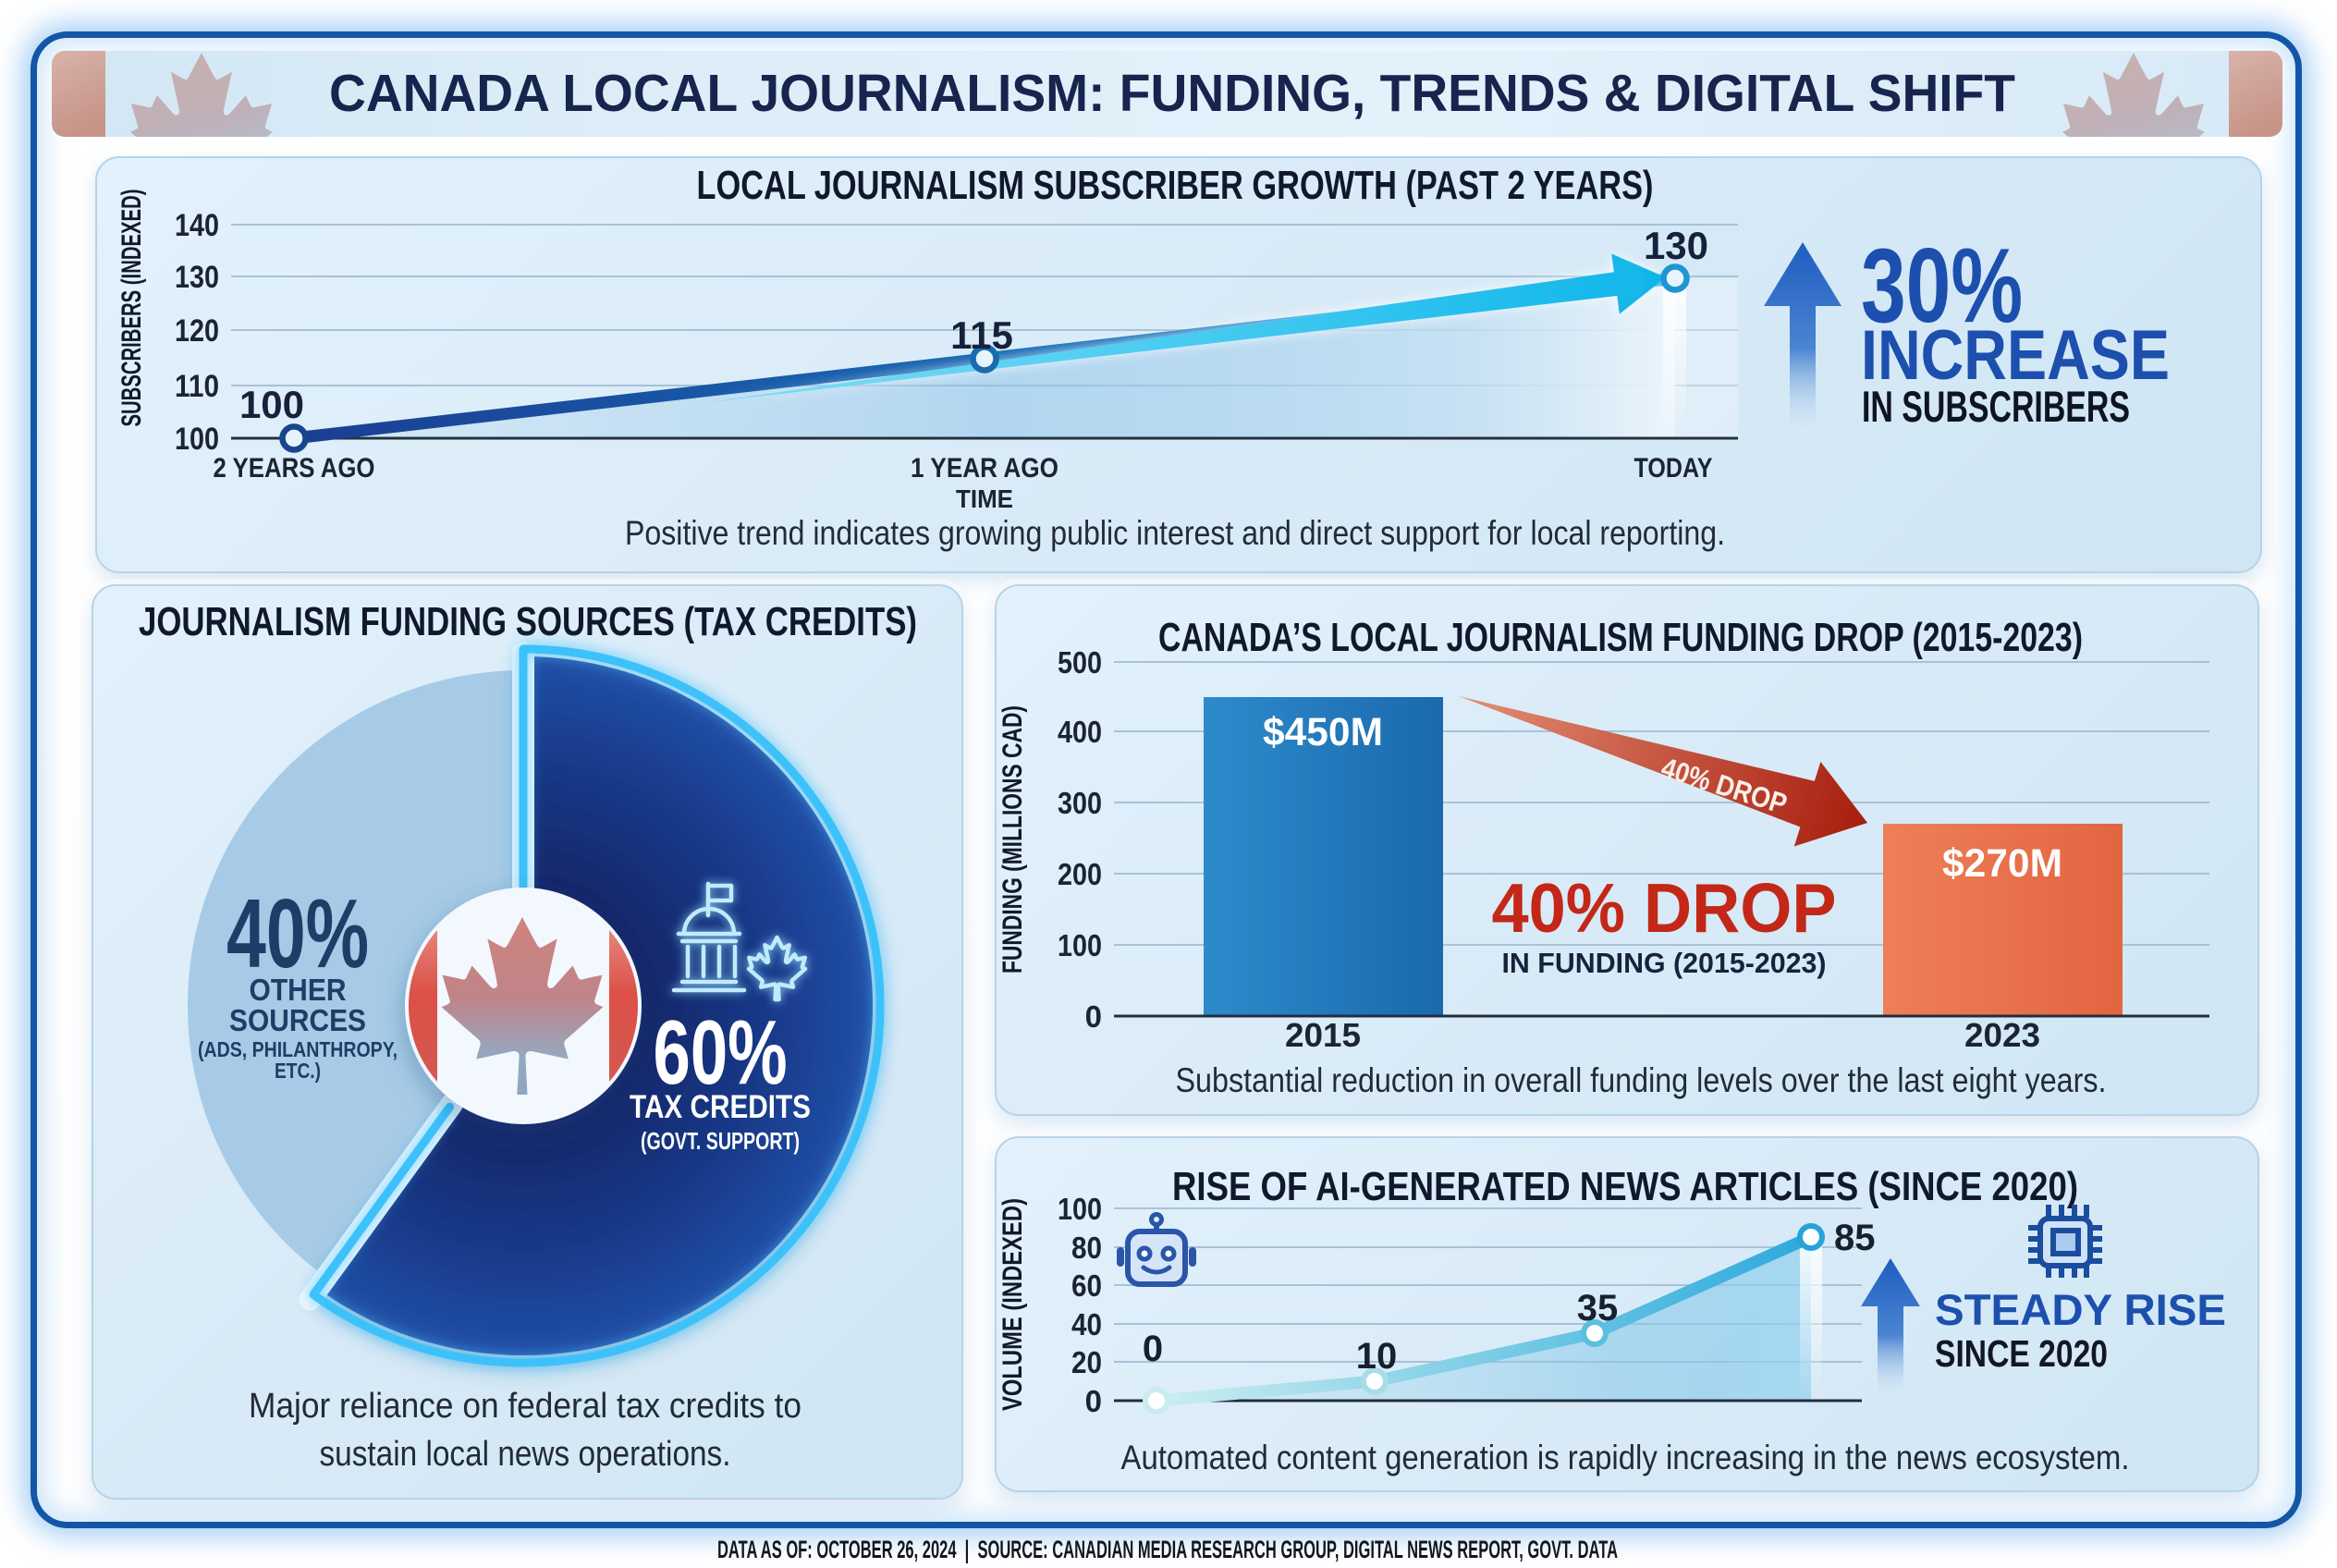  What do you see at coordinates (1855, 1238) in the screenshot?
I see `svg-text: 85` at bounding box center [1855, 1238].